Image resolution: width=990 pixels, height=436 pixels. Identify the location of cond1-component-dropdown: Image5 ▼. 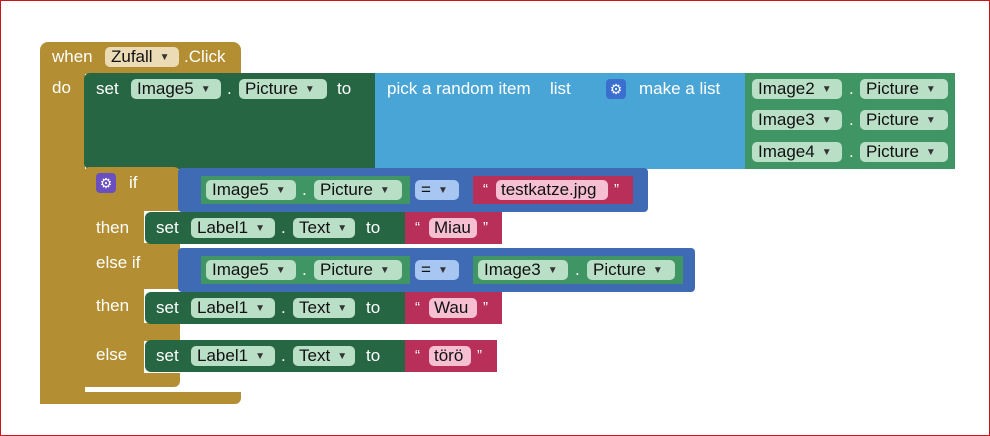
(251, 190).